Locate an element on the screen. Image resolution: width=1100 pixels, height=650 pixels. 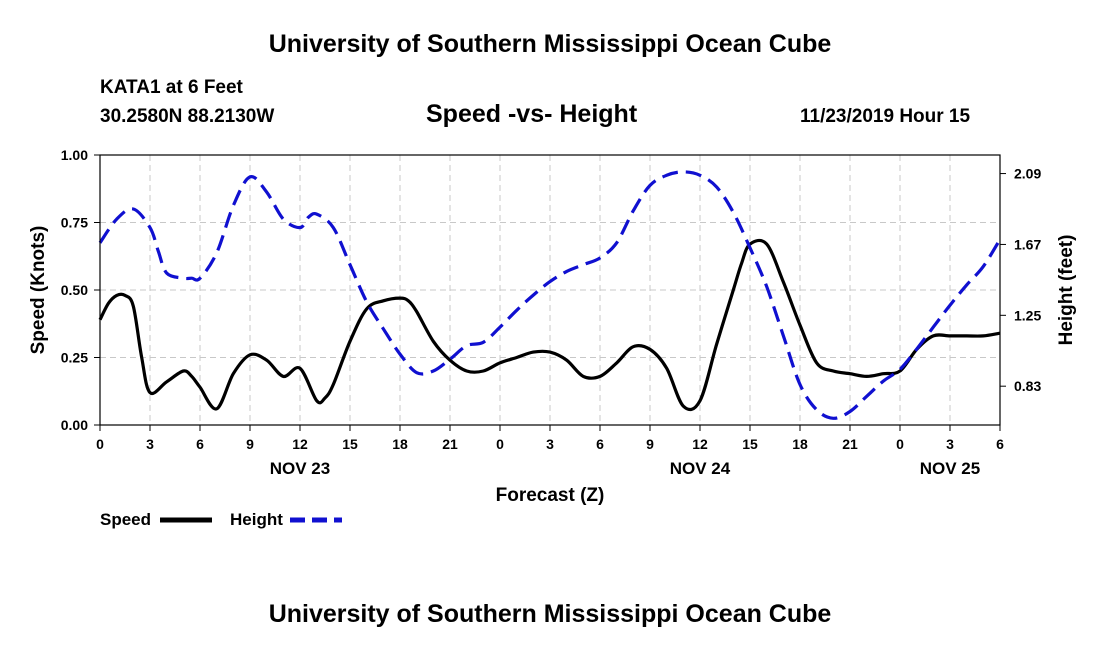
legend-height-label: Height is located at coordinates (256, 519).